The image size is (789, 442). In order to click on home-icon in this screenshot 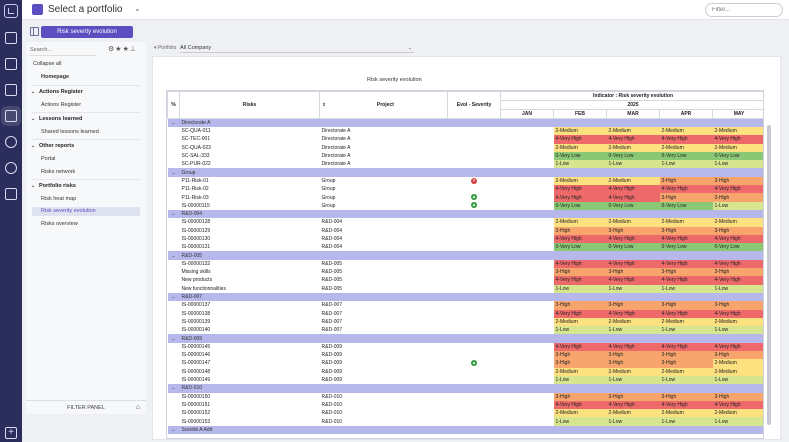, I will do `click(11, 38)`.